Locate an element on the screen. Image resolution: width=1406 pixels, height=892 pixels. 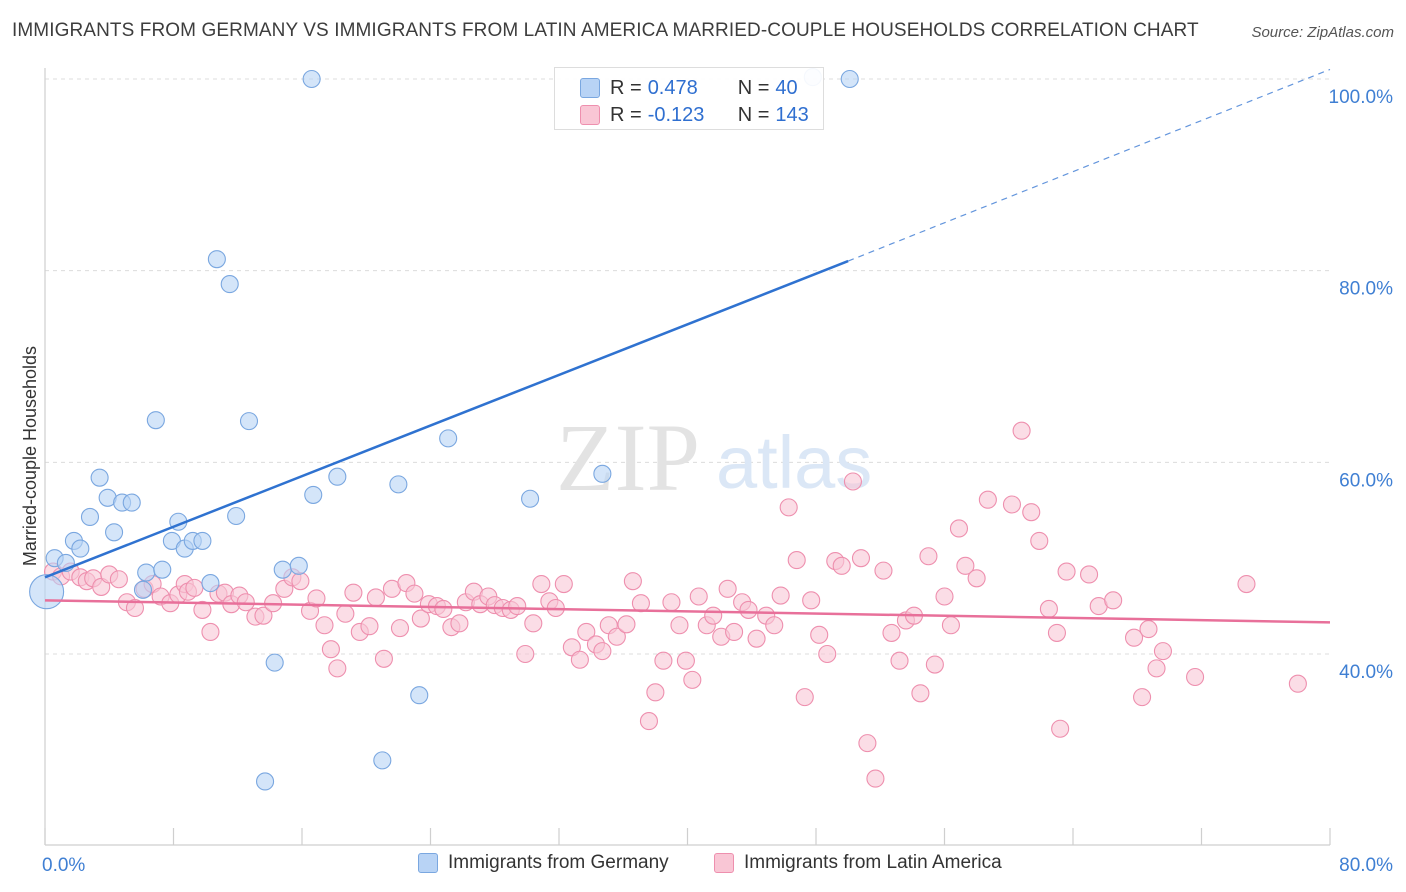
latin-n-label: N = is located at coordinates (753, 114).